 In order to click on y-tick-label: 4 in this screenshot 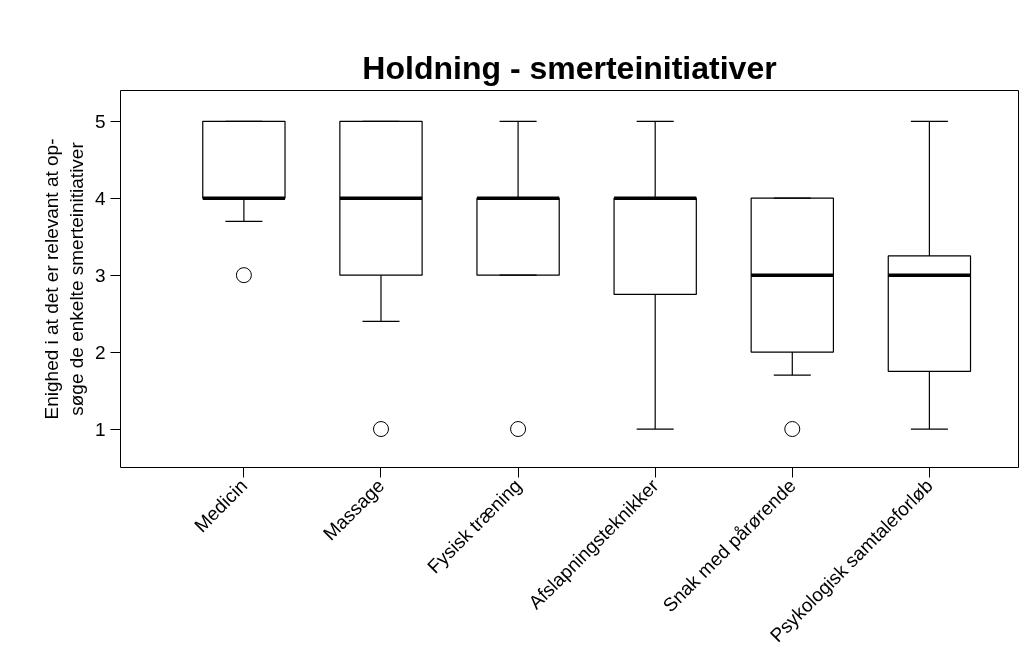, I will do `click(100, 198)`.